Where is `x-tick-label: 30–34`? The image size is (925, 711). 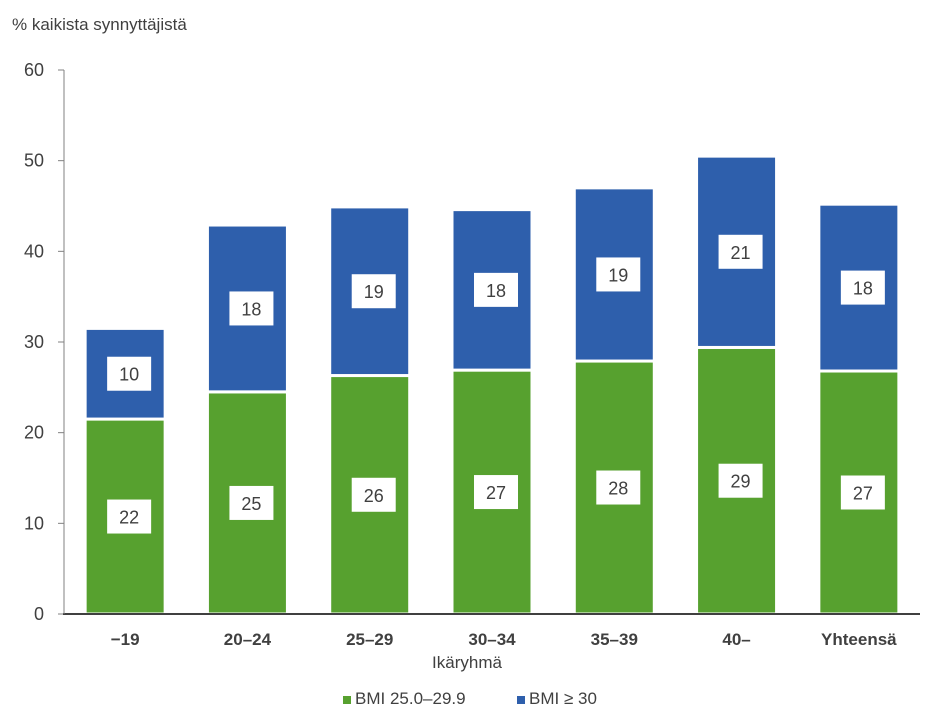
x-tick-label: 30–34 is located at coordinates (492, 639).